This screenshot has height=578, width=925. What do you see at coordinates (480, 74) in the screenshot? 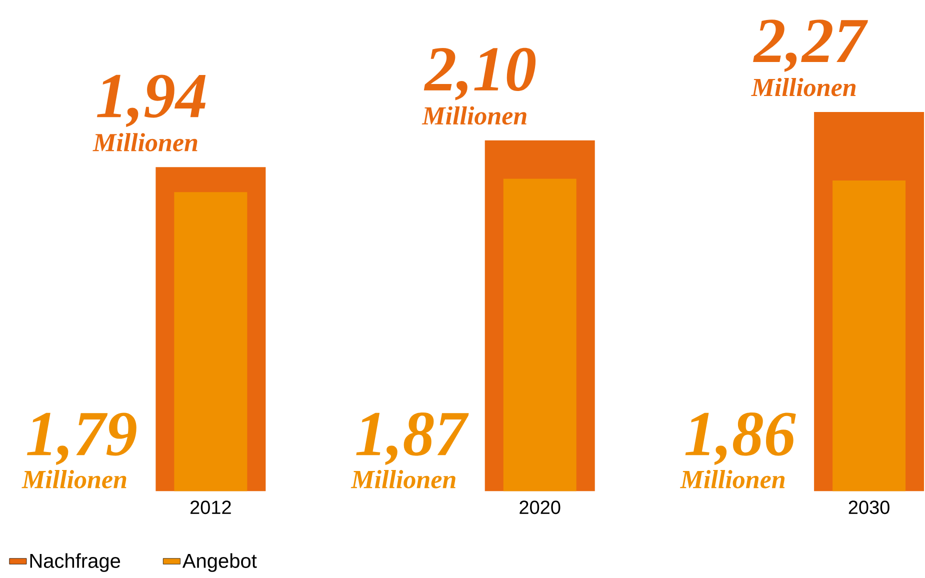
I see `data-label: 2,10` at bounding box center [480, 74].